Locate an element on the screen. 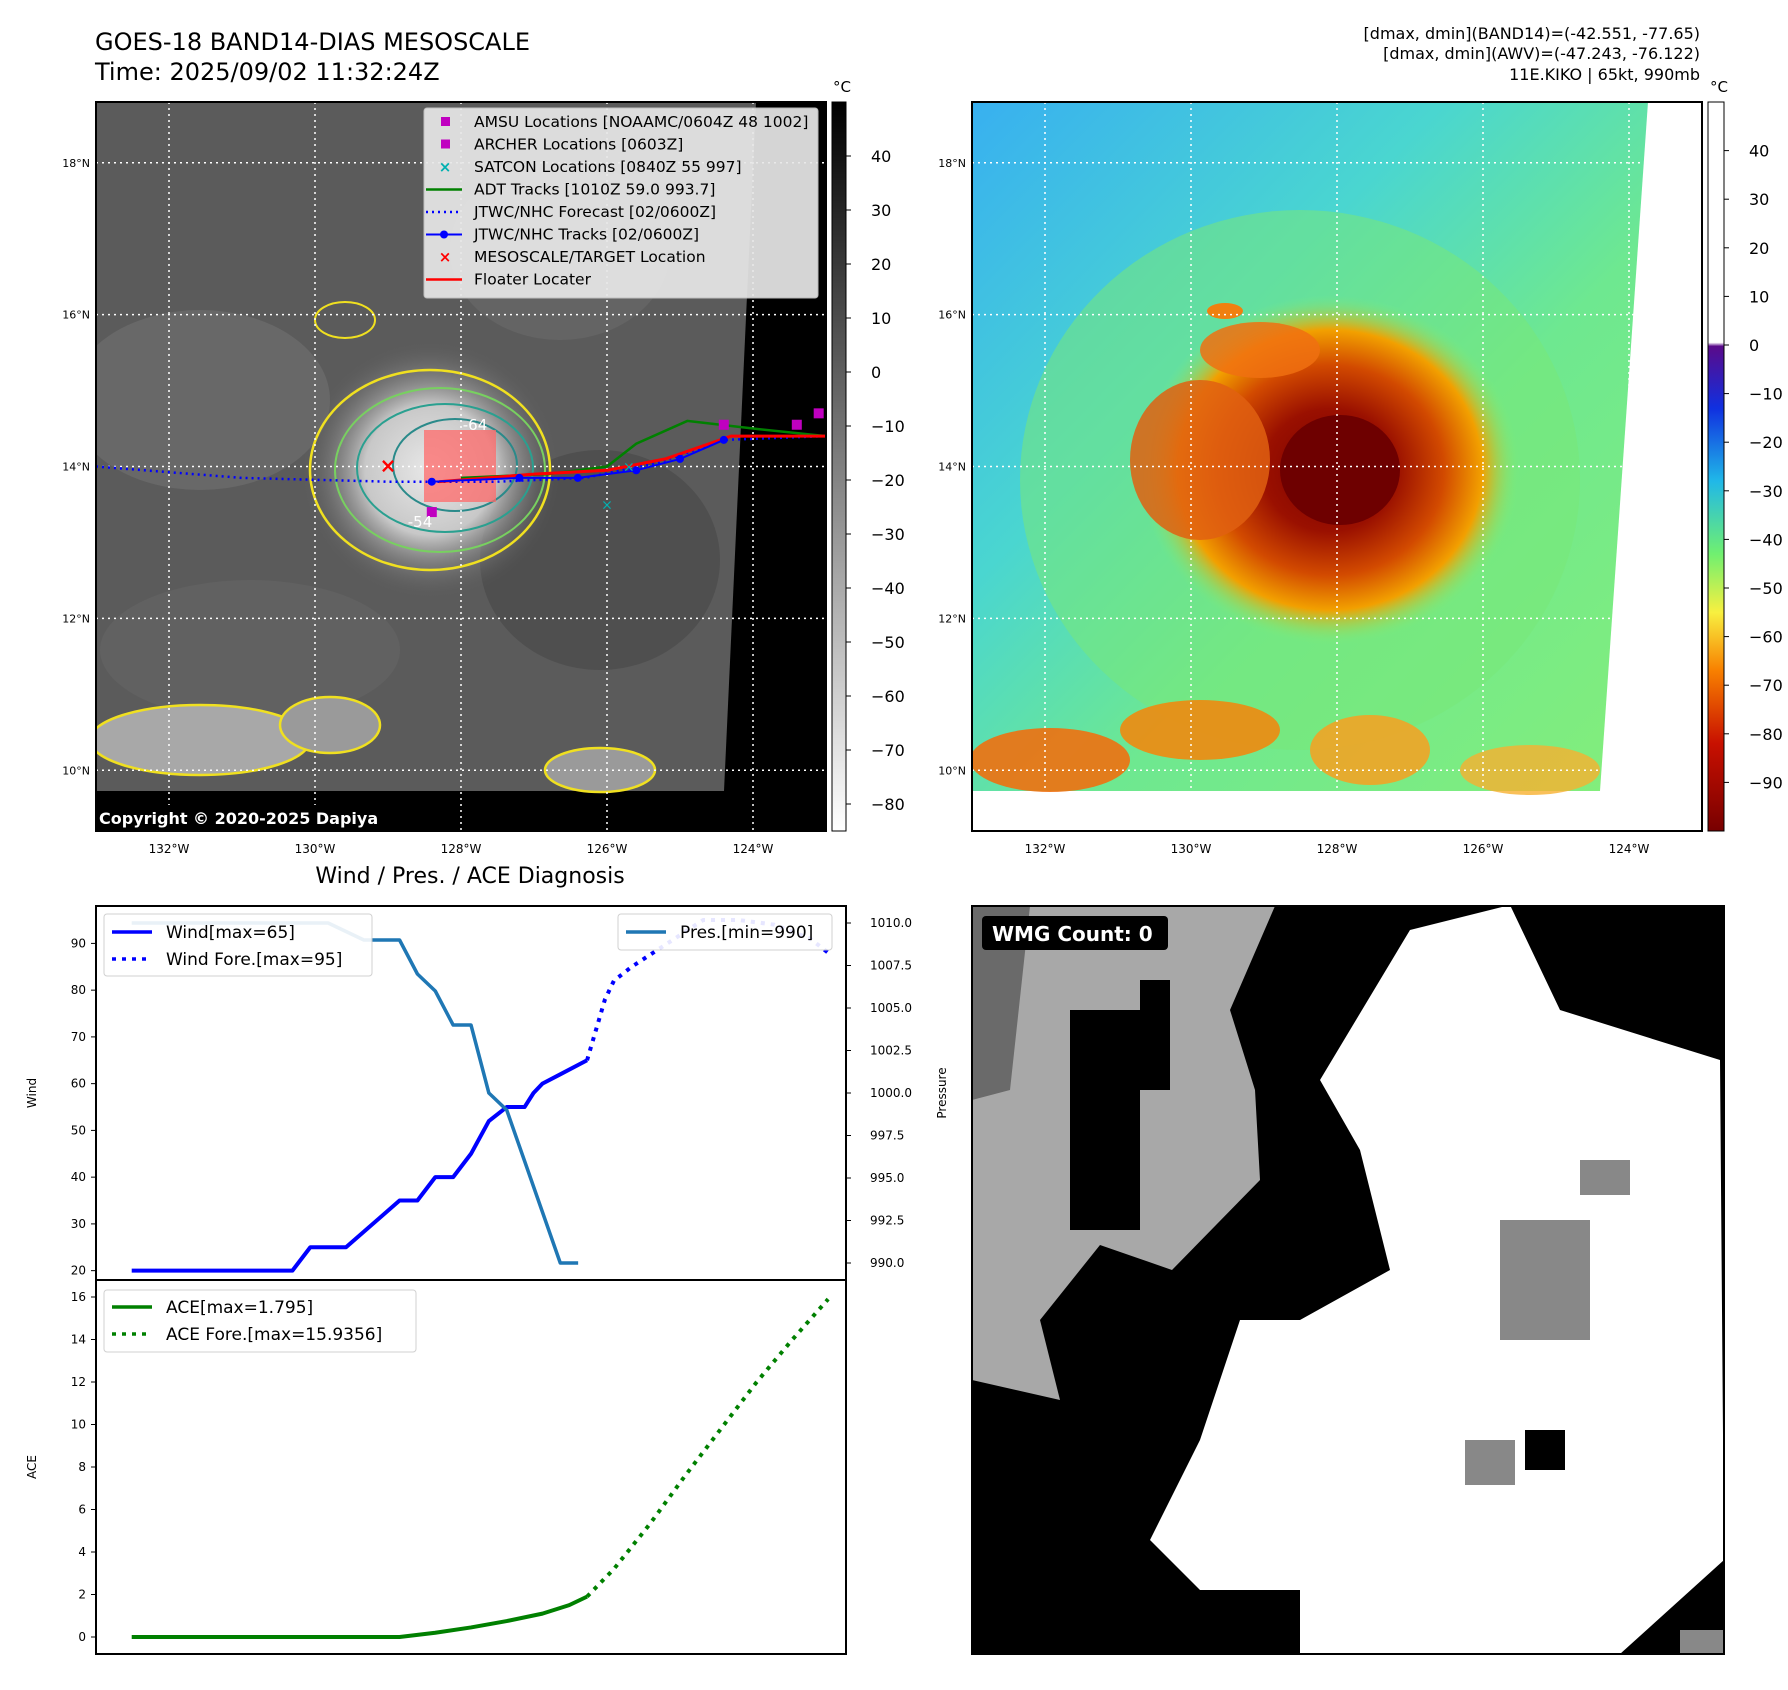 This screenshot has width=1788, height=1690. jtwc-track is located at coordinates (578, 461).